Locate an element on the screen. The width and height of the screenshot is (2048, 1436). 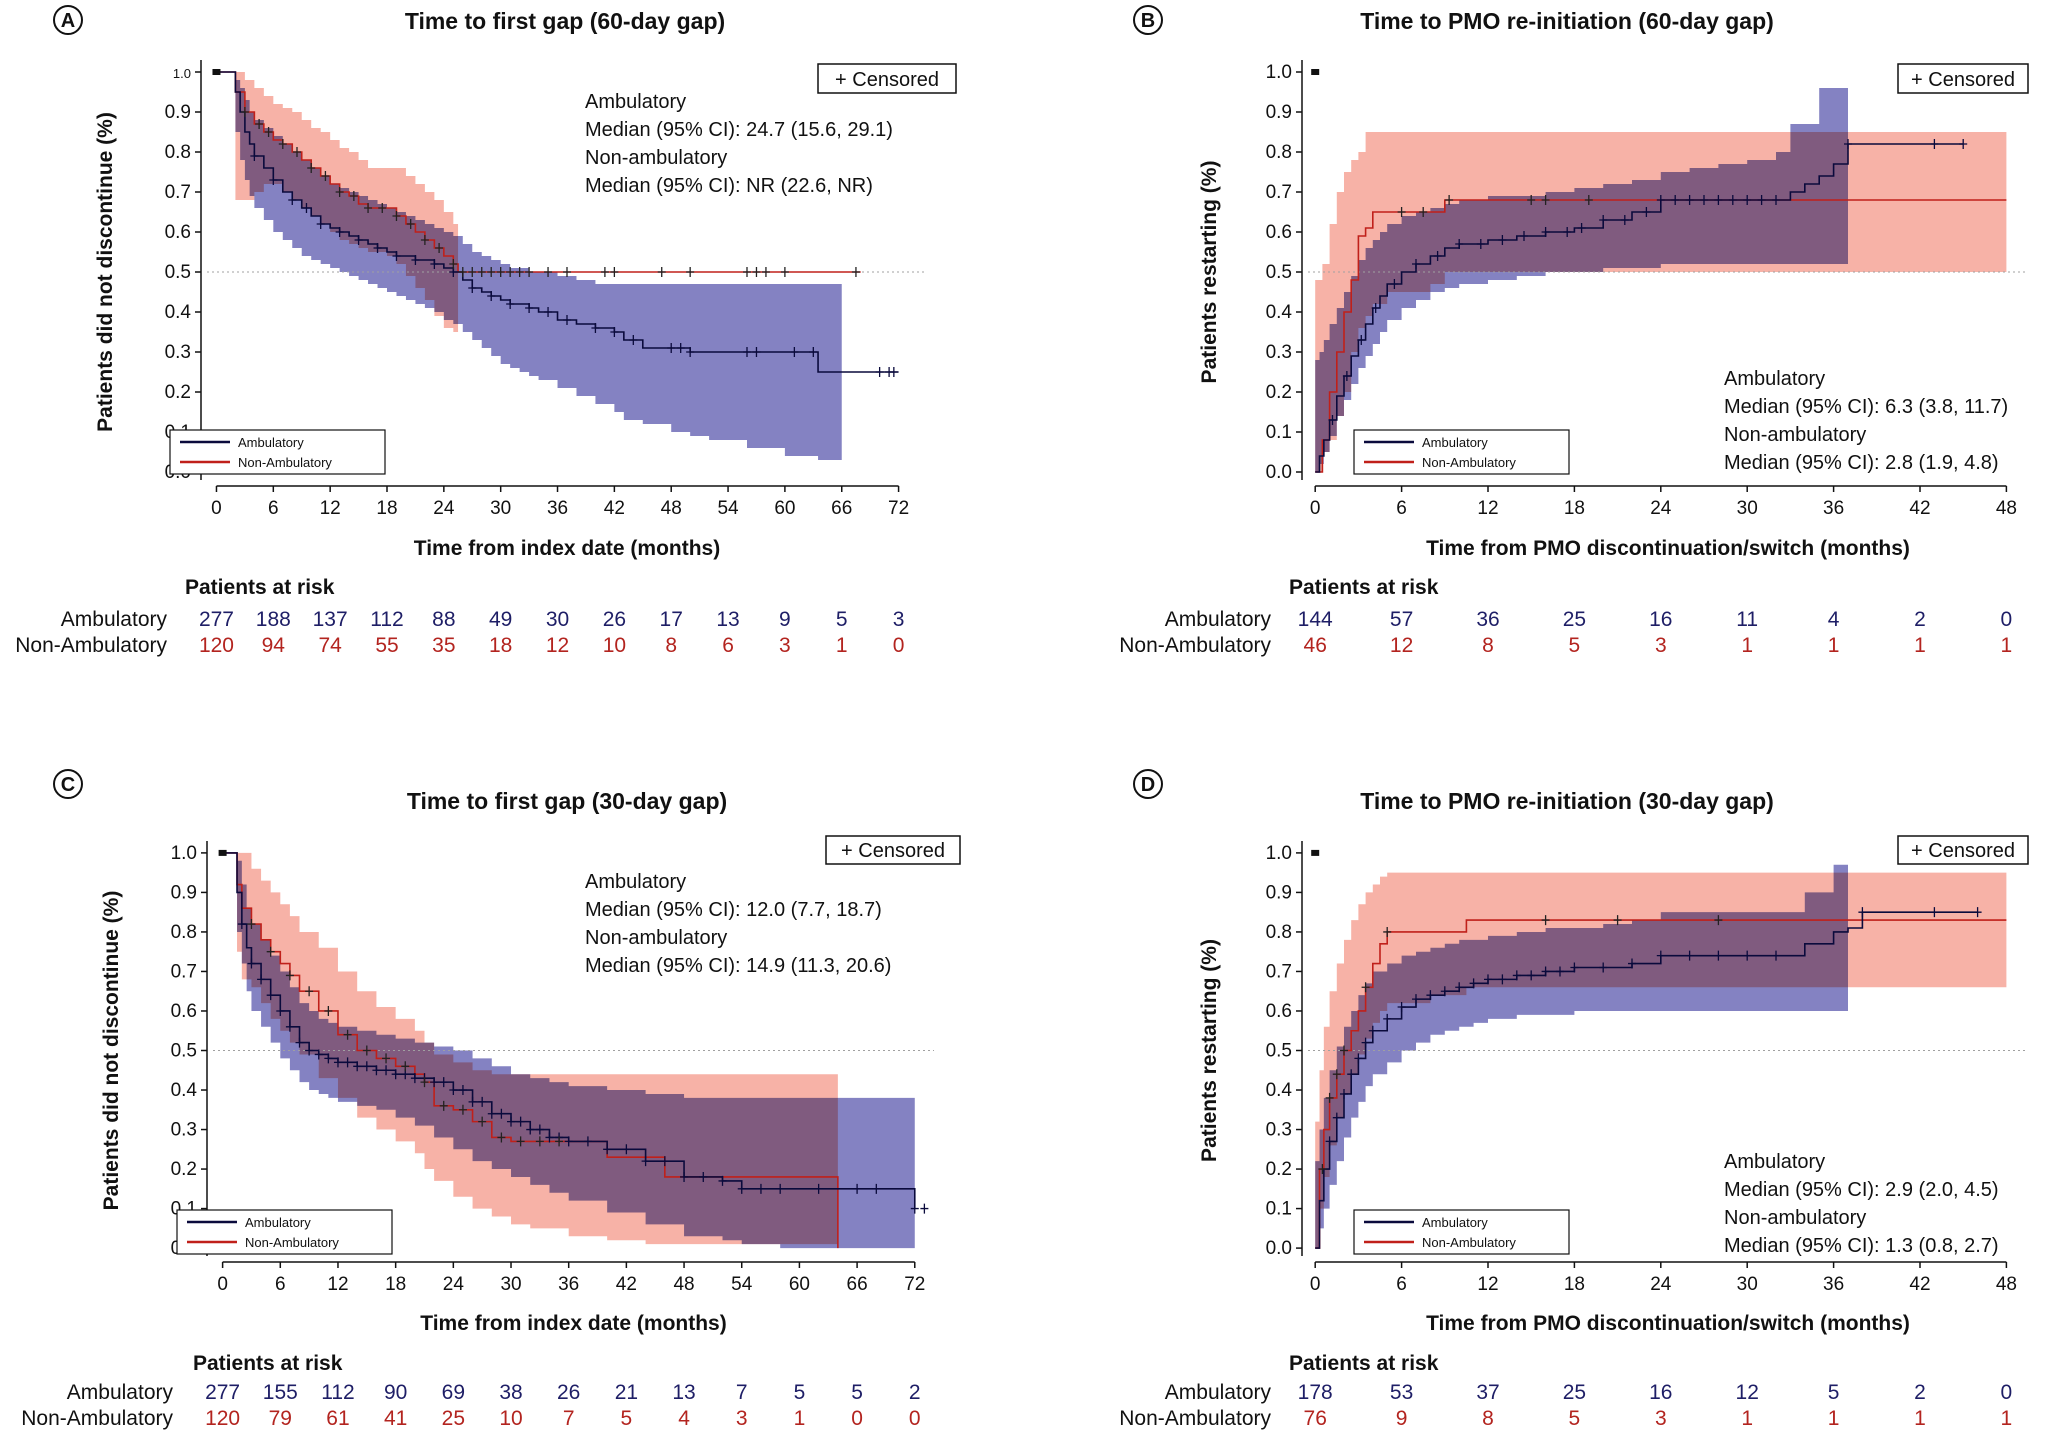
y-tick-label: 0.8 is located at coordinates (1279, 152).